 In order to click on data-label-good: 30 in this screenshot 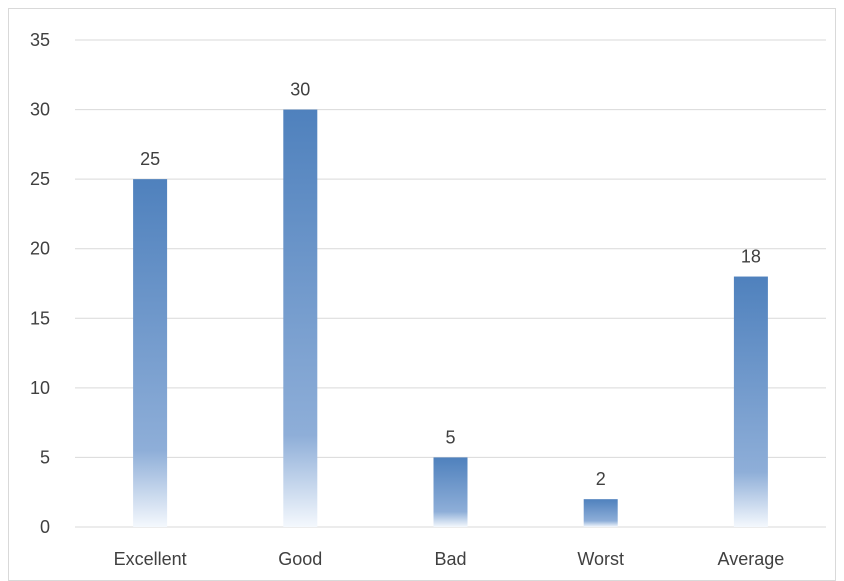, I will do `click(300, 90)`.